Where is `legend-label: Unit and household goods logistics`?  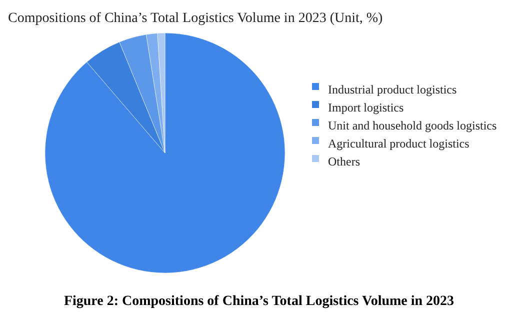 legend-label: Unit and household goods logistics is located at coordinates (412, 125).